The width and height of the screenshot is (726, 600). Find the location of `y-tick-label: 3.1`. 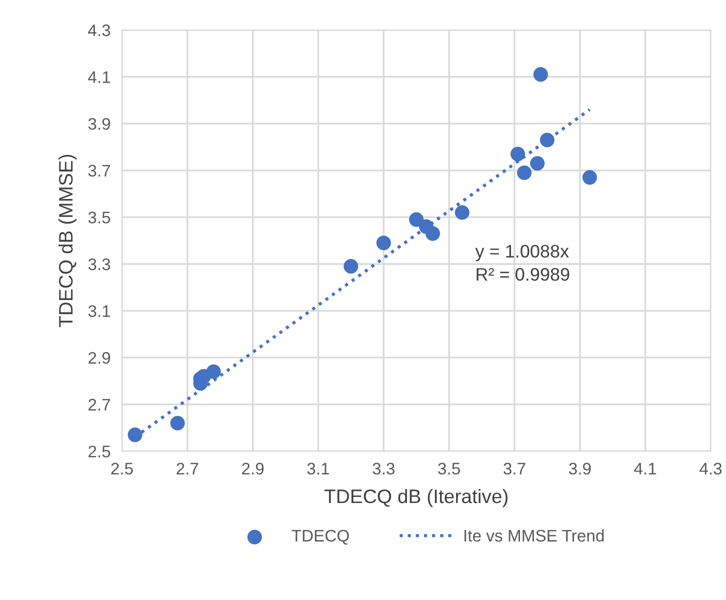

y-tick-label: 3.1 is located at coordinates (99, 311).